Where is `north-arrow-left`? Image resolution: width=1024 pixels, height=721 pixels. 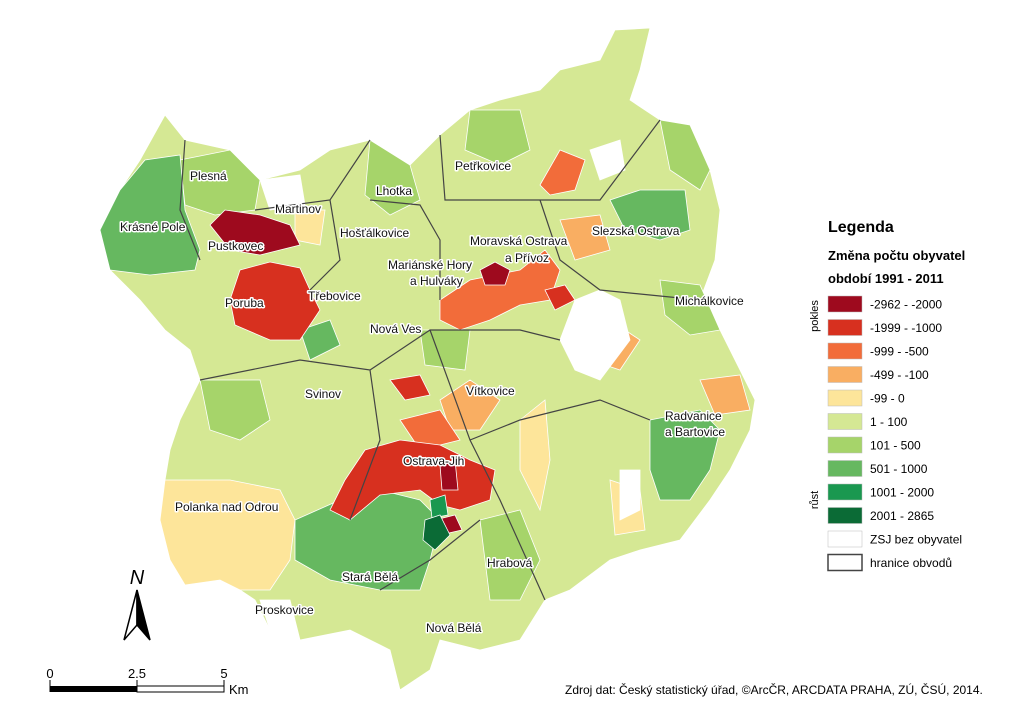 north-arrow-left is located at coordinates (130, 615).